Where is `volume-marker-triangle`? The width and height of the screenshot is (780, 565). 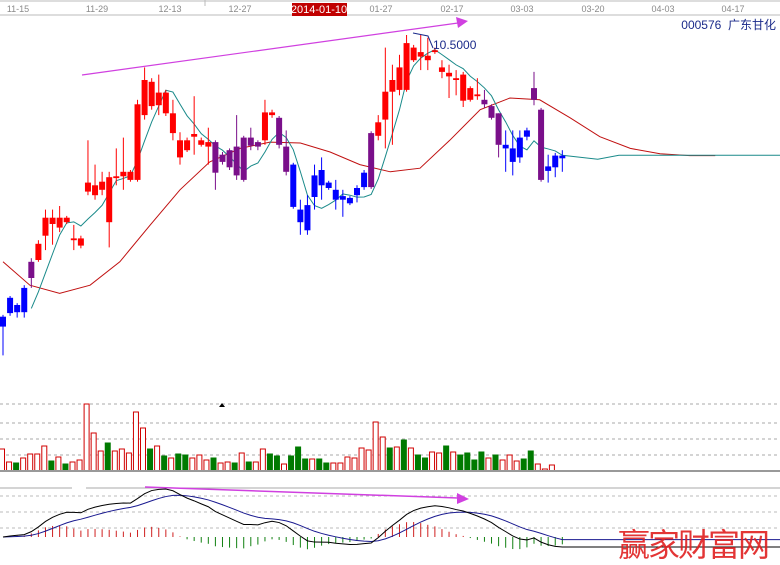
volume-marker-triangle is located at coordinates (222, 405).